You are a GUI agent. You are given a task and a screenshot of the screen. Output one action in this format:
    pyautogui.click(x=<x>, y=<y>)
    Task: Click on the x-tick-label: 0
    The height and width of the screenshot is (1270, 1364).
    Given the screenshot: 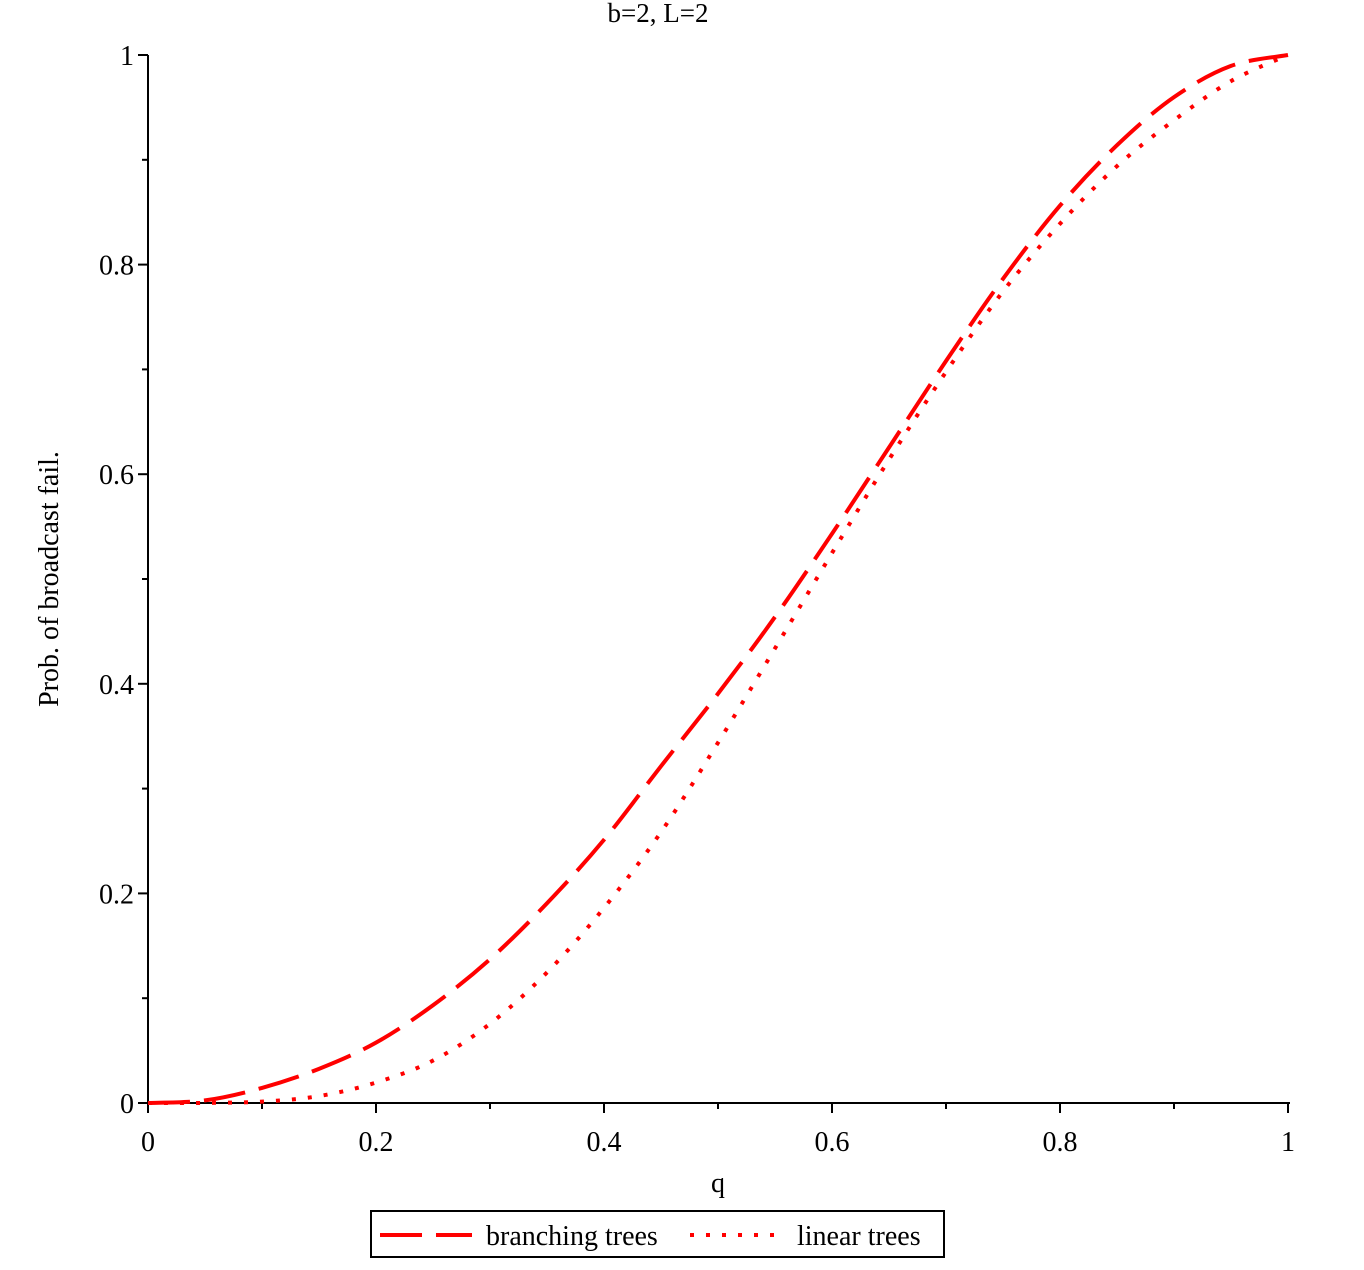 What is the action you would take?
    pyautogui.click(x=148, y=1142)
    